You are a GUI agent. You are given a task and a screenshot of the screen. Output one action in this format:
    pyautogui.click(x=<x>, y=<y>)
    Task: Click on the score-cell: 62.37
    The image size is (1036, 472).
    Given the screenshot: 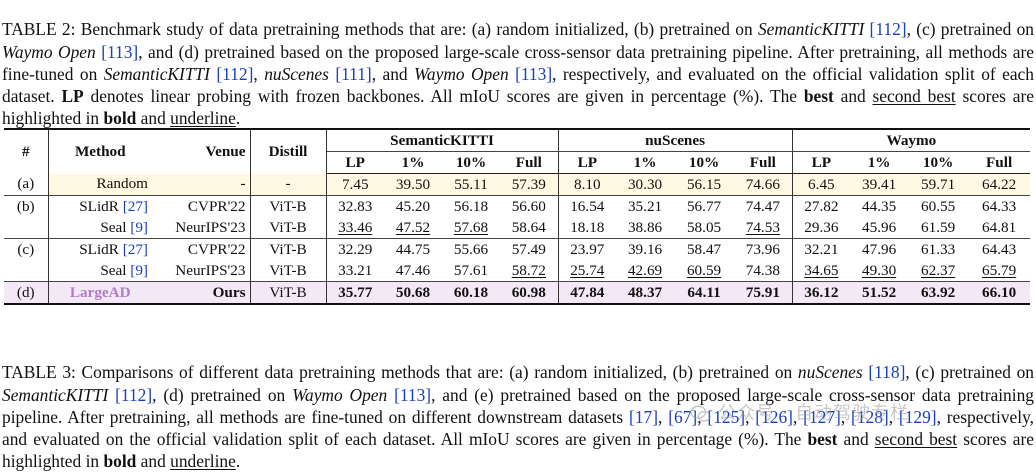 What is the action you would take?
    pyautogui.click(x=938, y=270)
    